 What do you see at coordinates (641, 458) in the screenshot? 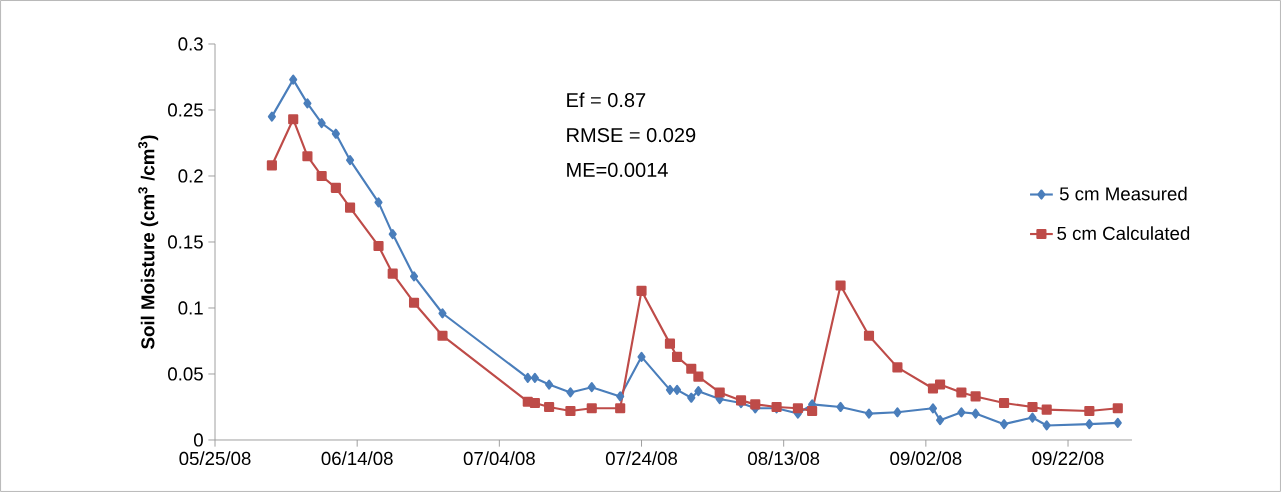
I see `x-tick-label: 07/24/08` at bounding box center [641, 458].